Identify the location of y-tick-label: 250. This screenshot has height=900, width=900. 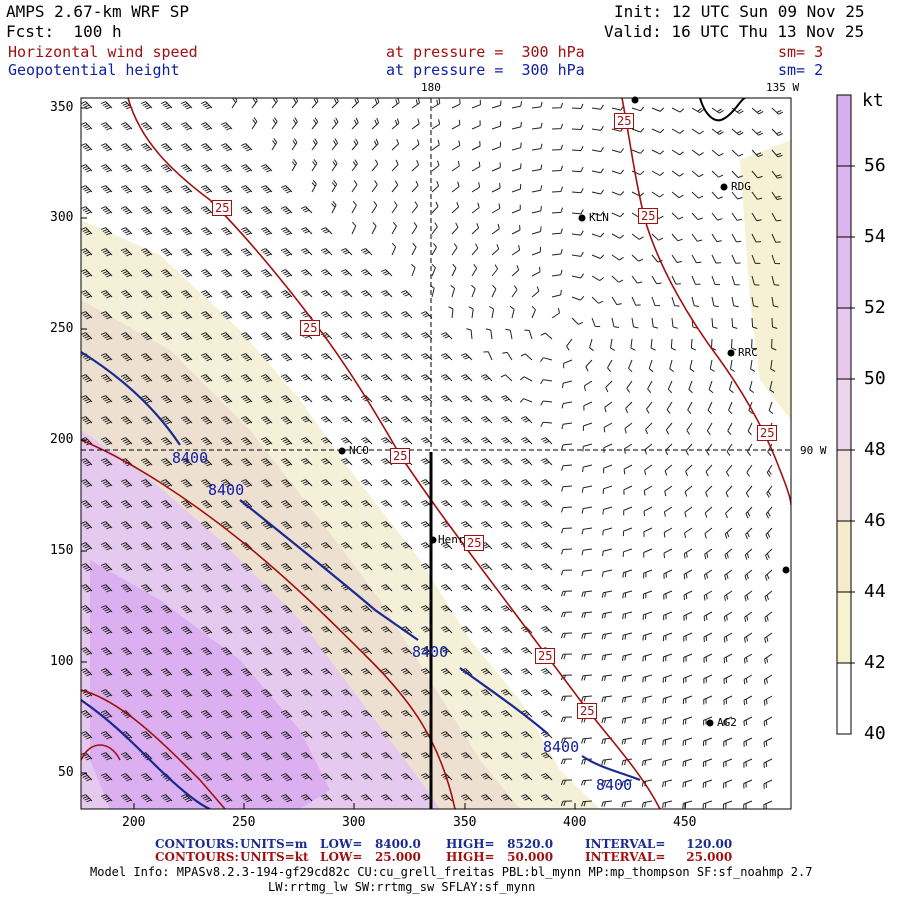
(62, 328).